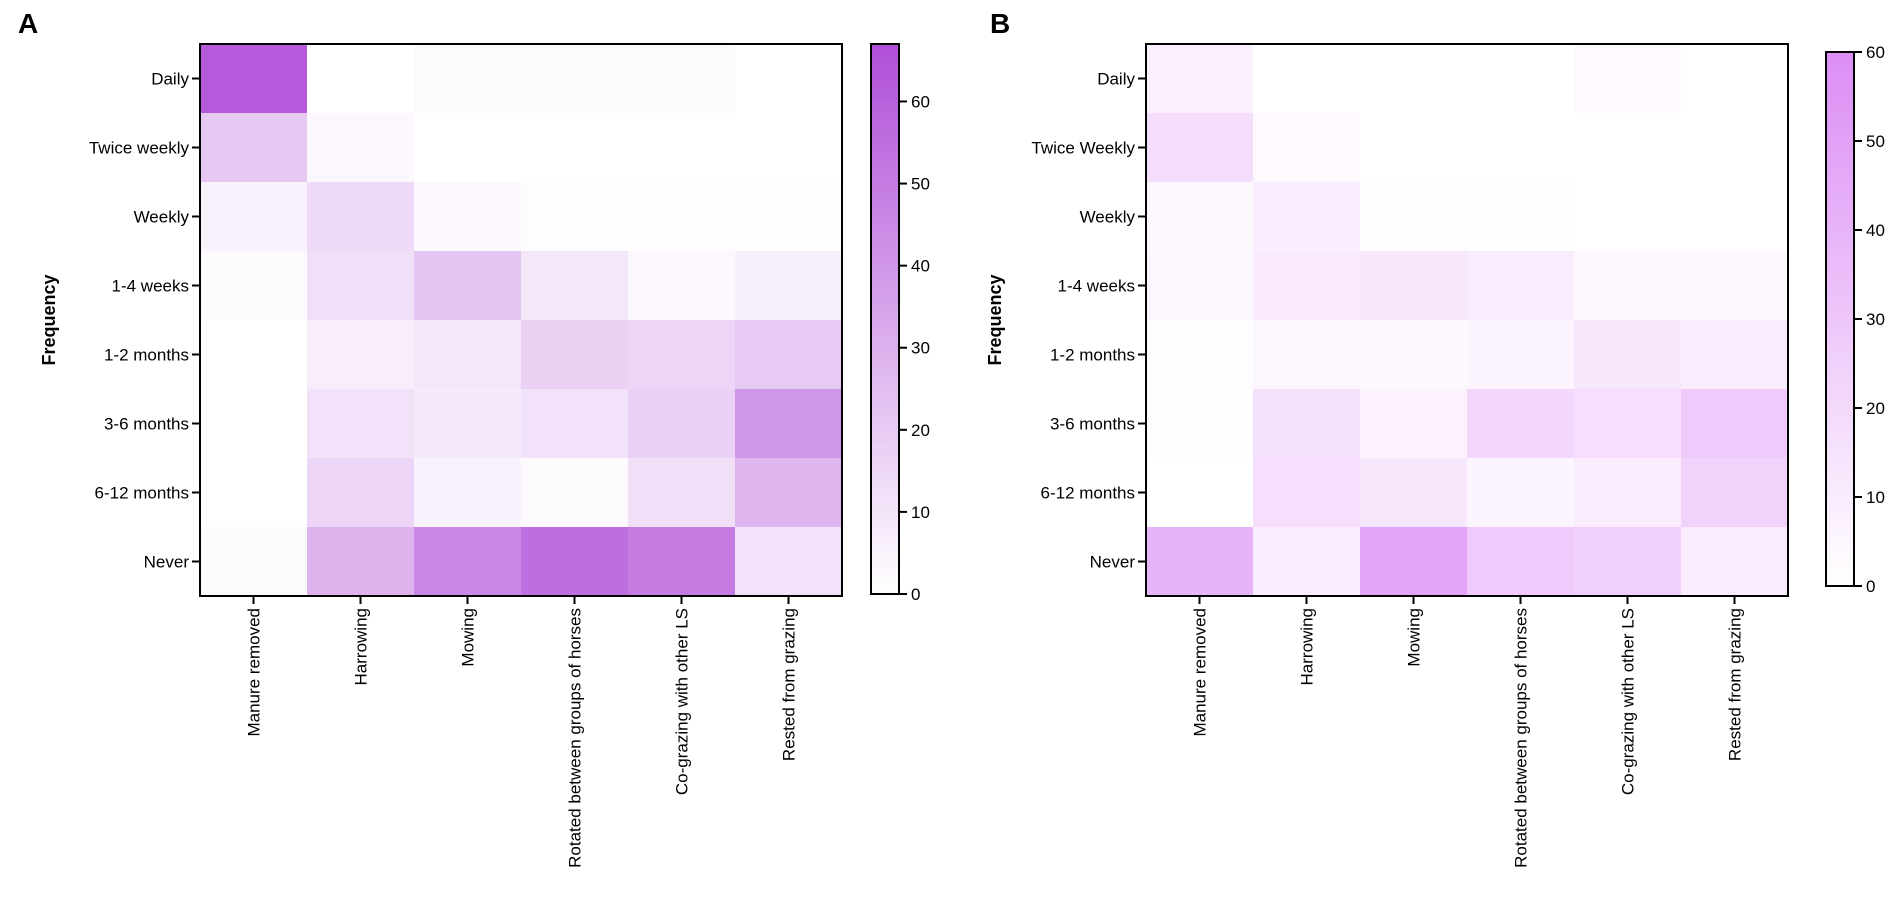  Describe the element at coordinates (1092, 355) in the screenshot. I see `y-tick-label: 1-2 months` at that location.